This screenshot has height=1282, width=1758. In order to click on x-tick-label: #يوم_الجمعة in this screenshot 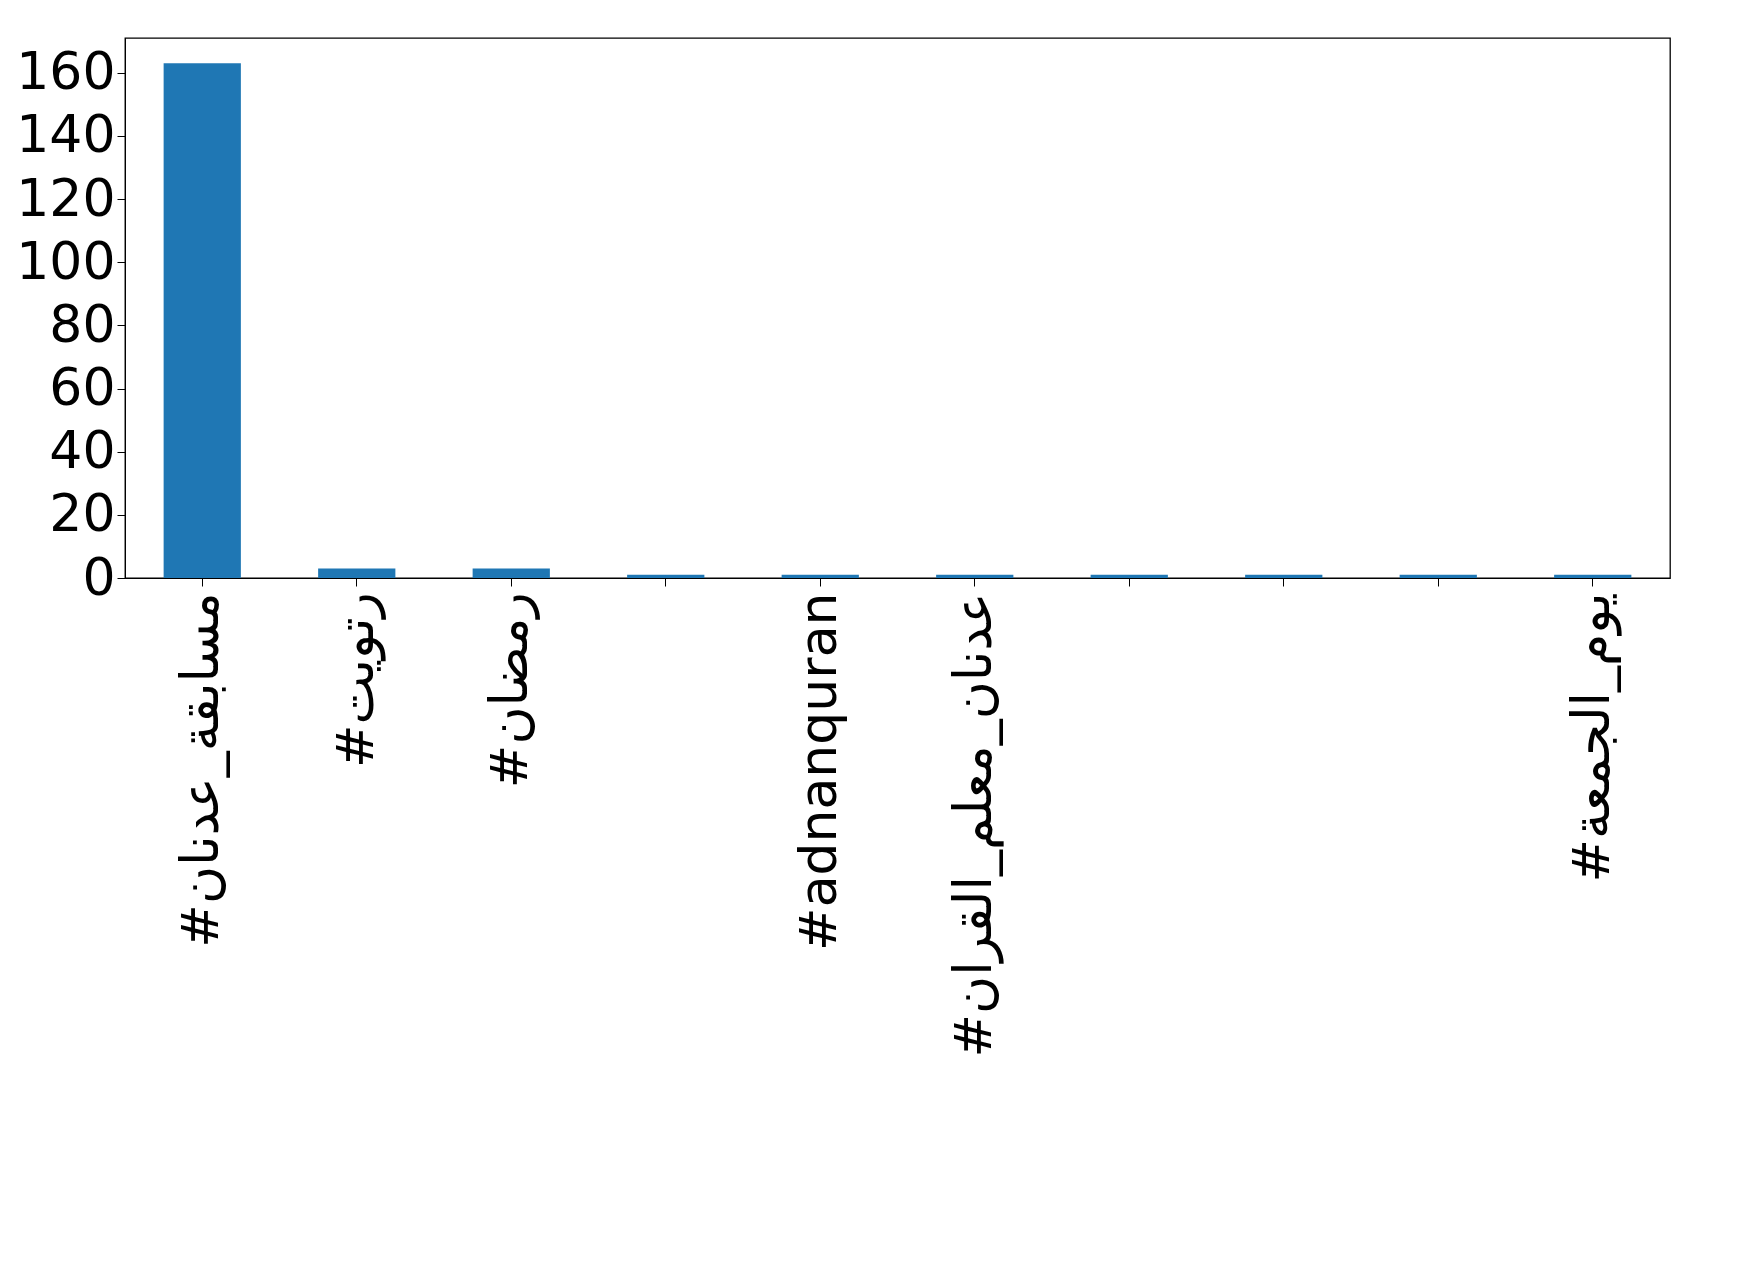, I will do `click(1591, 737)`.